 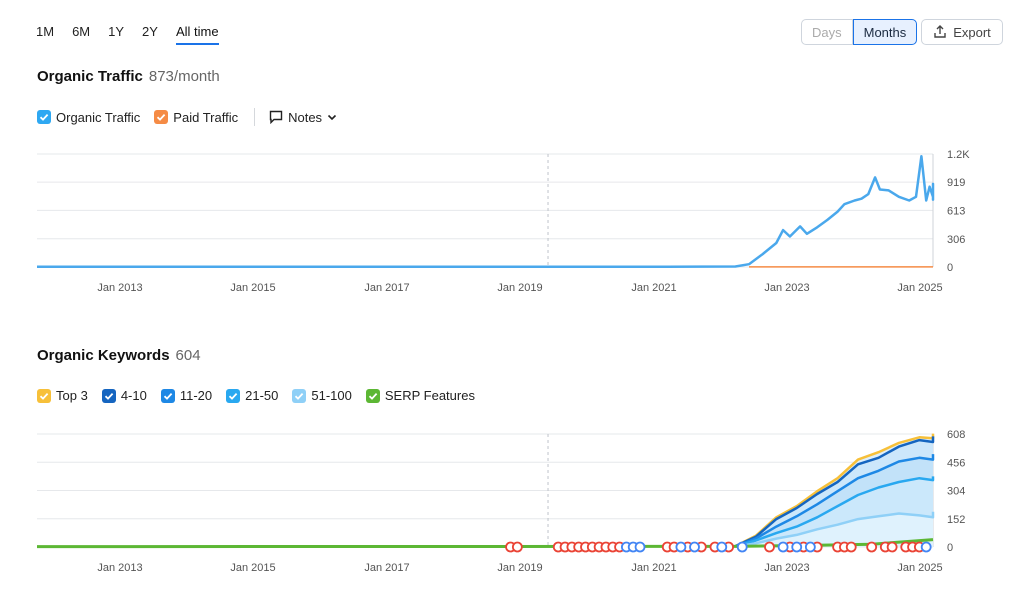 What do you see at coordinates (958, 155) in the screenshot?
I see `y-tick-label: 1.2K` at bounding box center [958, 155].